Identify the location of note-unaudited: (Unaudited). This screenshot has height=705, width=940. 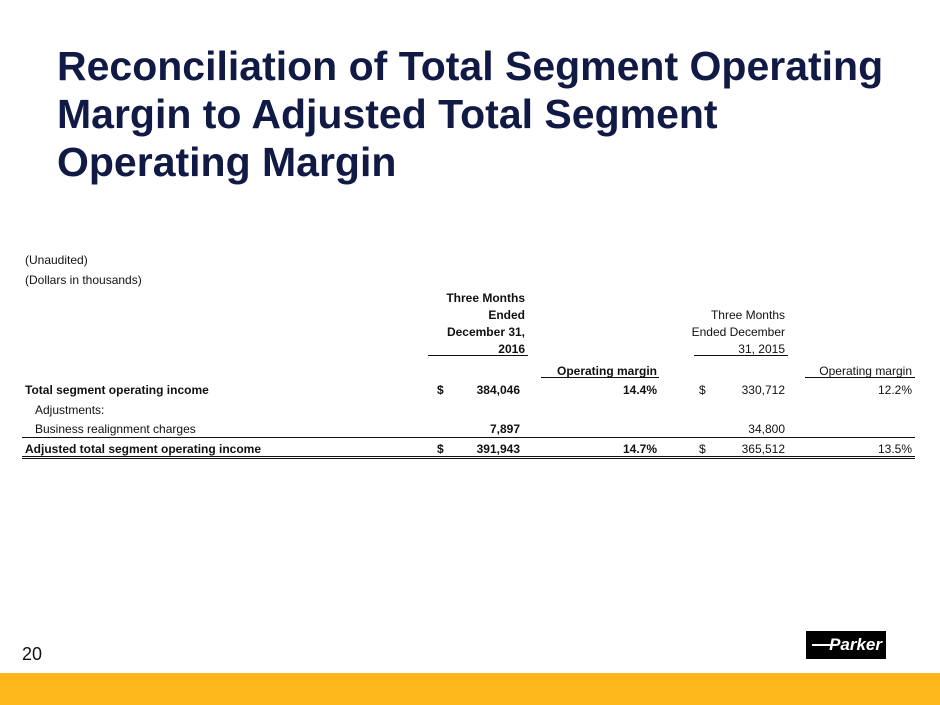
(56, 260).